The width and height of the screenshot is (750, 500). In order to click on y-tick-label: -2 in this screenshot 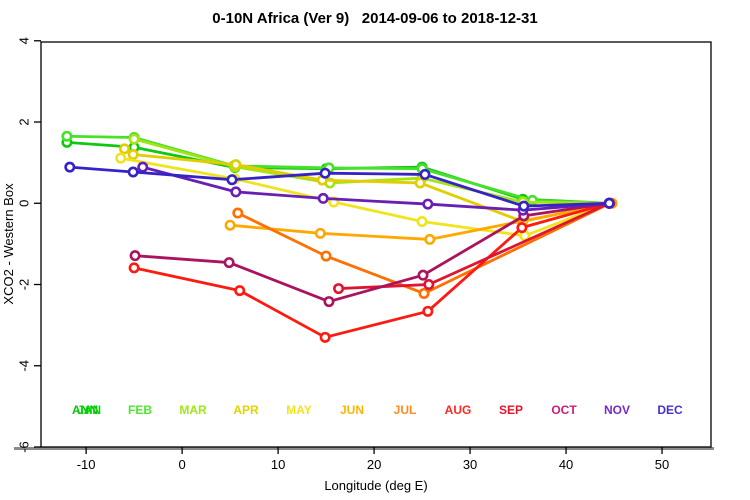, I will do `click(23, 285)`.